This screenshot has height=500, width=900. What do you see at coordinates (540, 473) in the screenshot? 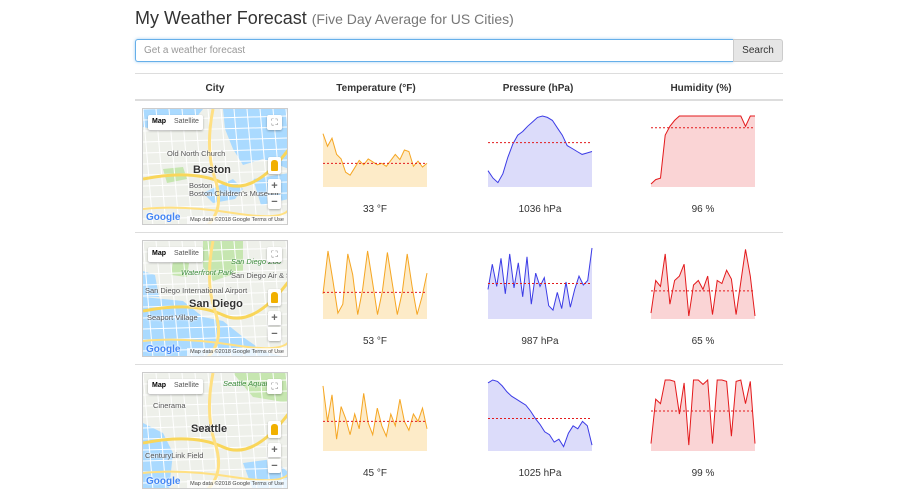
I see `pressure-value: 1025 hPa` at bounding box center [540, 473].